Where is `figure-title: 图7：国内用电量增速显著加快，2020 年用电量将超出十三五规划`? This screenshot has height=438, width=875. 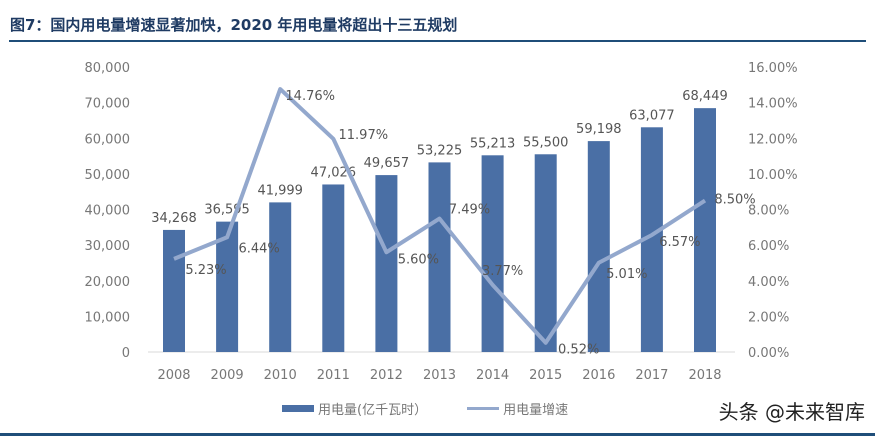
figure-title: 图7：国内用电量增速显著加快，2020 年用电量将超出十三五规划 is located at coordinates (234, 25).